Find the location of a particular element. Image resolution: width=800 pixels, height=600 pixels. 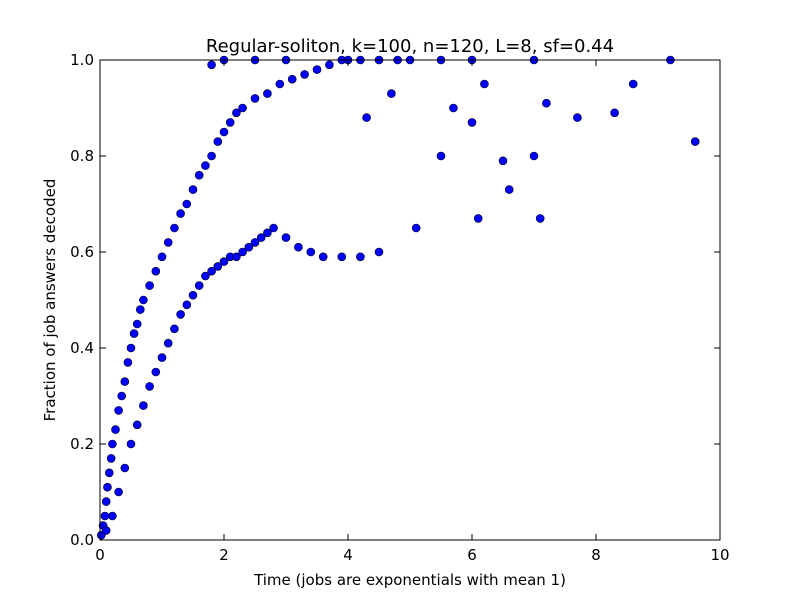

x-tick-label: 10 is located at coordinates (719, 555).